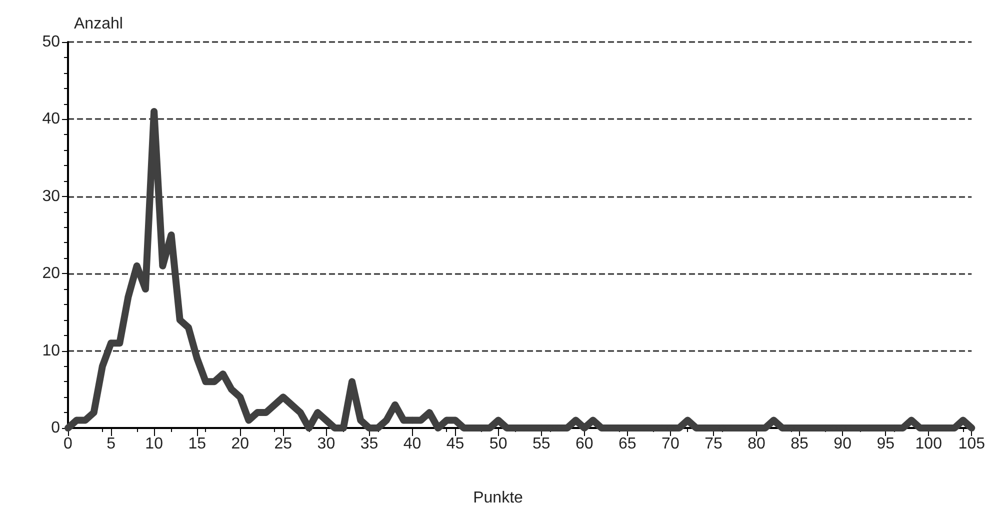 The width and height of the screenshot is (996, 507). Describe the element at coordinates (972, 444) in the screenshot. I see `x-tick-label: 105` at that location.